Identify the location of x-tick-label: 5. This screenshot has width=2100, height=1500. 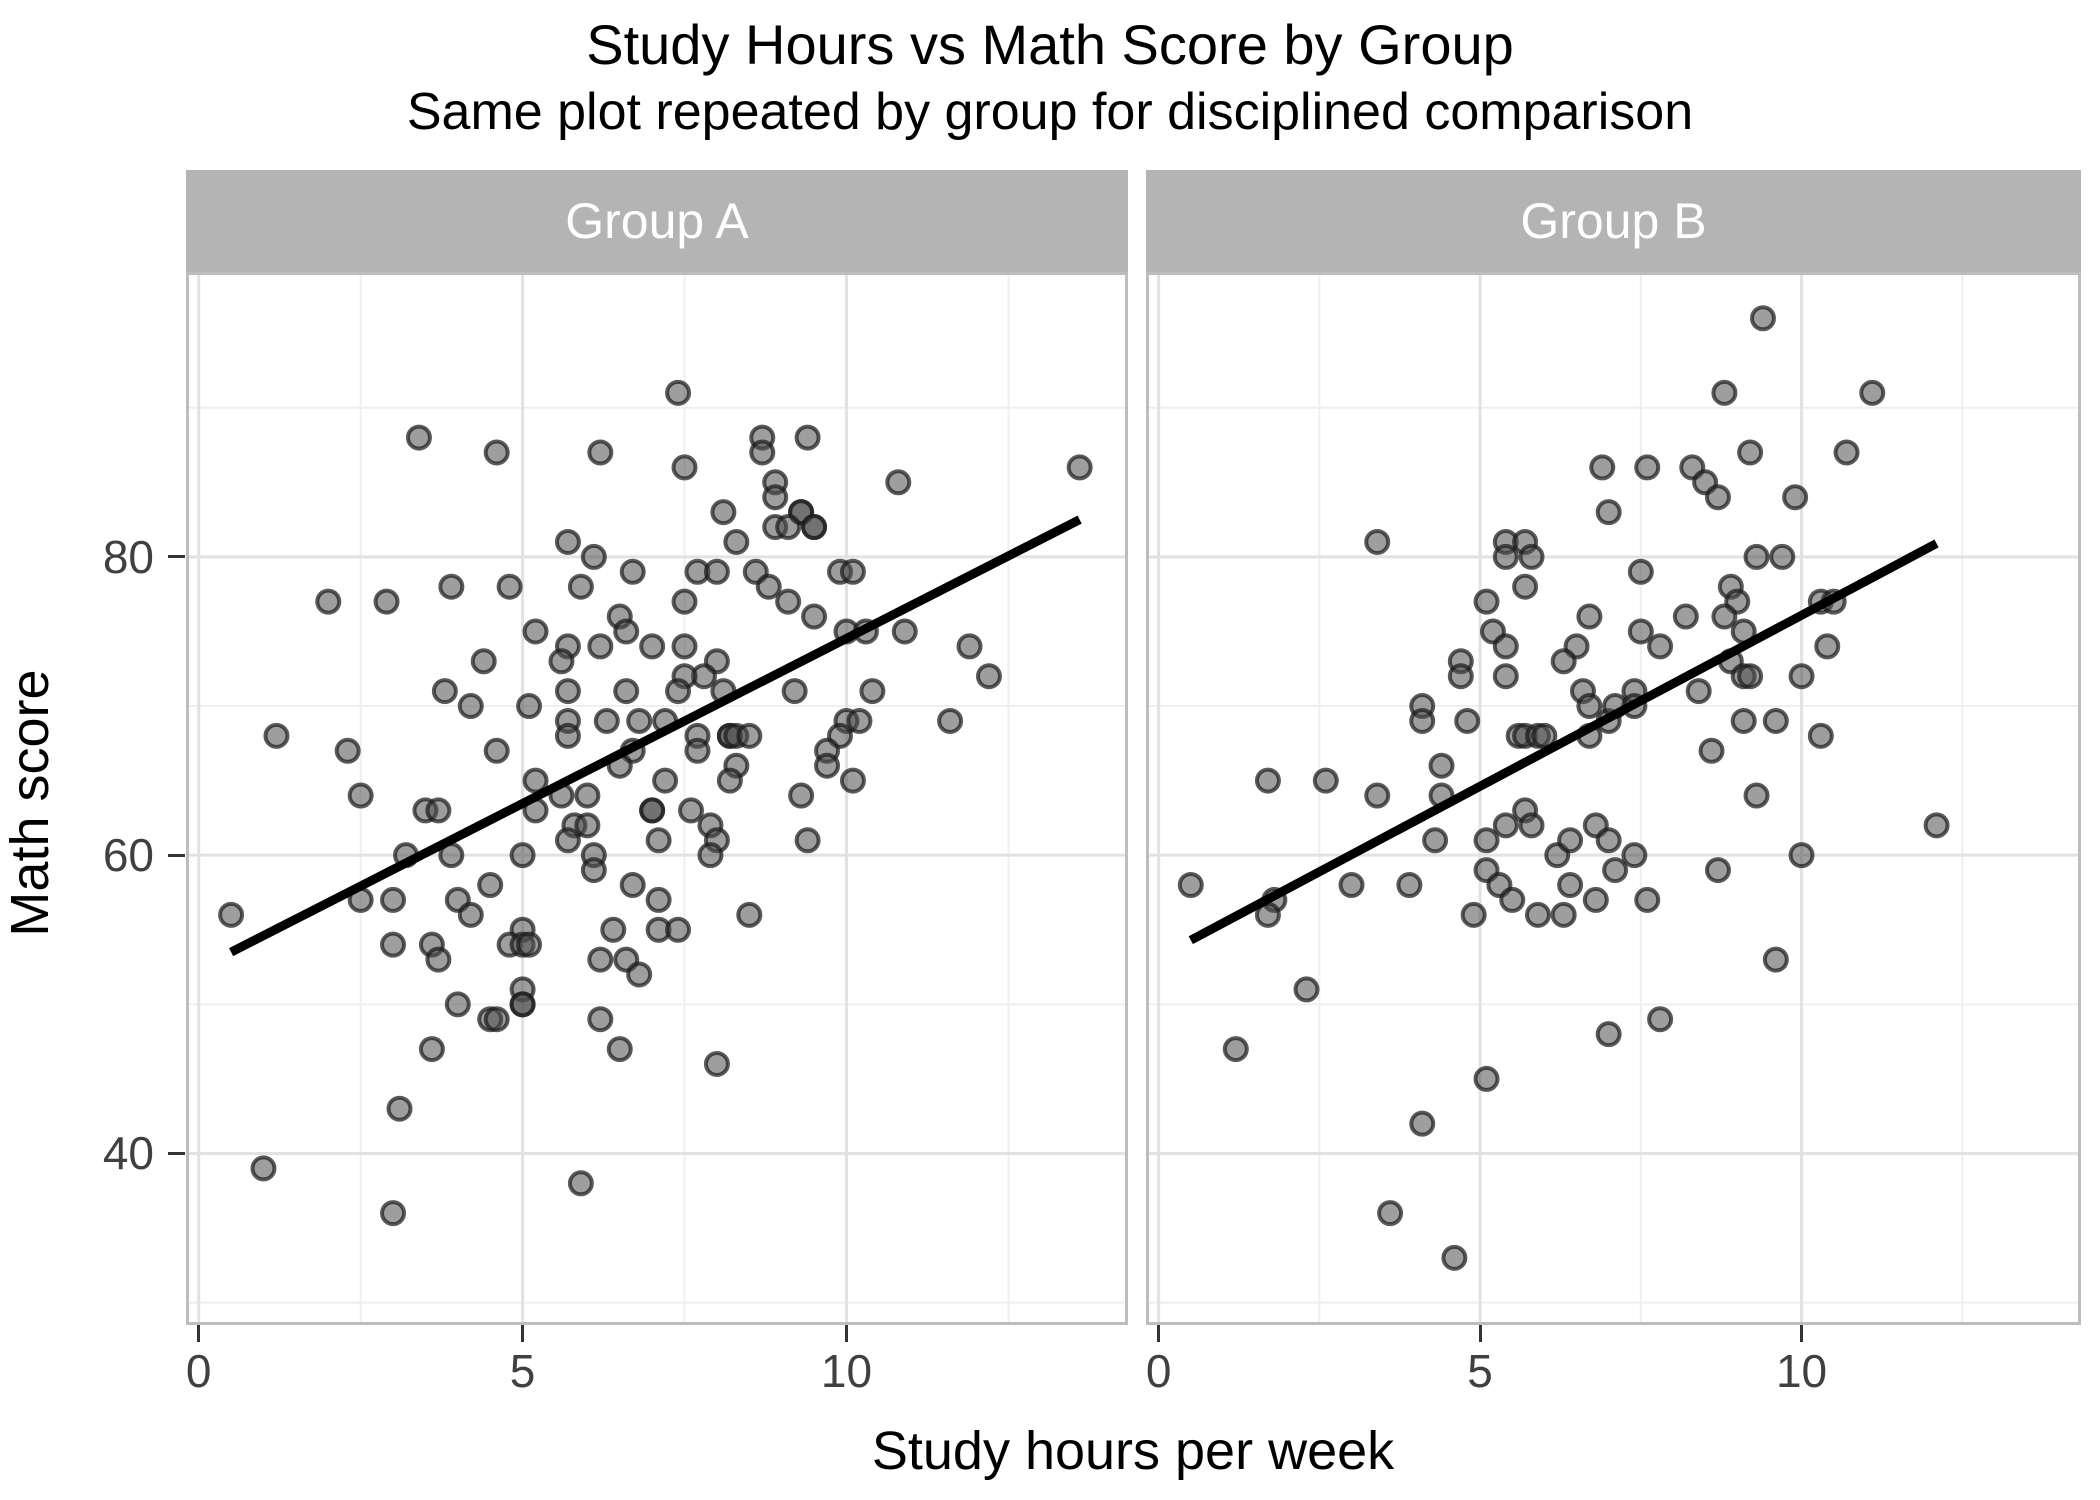
(1480, 1371).